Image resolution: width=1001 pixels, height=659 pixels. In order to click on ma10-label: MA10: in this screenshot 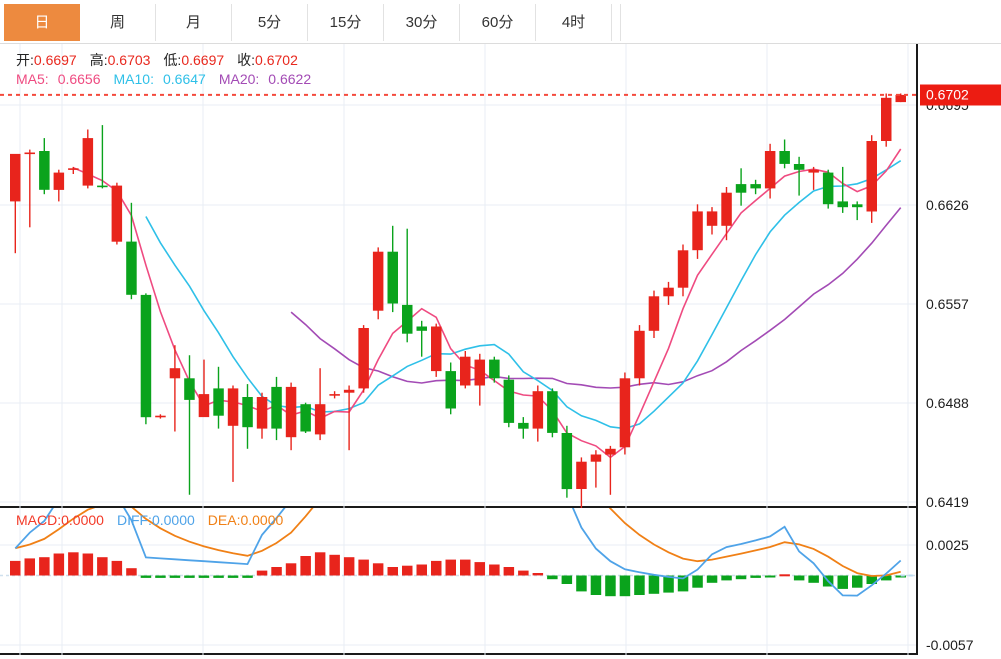, I will do `click(133, 79)`.